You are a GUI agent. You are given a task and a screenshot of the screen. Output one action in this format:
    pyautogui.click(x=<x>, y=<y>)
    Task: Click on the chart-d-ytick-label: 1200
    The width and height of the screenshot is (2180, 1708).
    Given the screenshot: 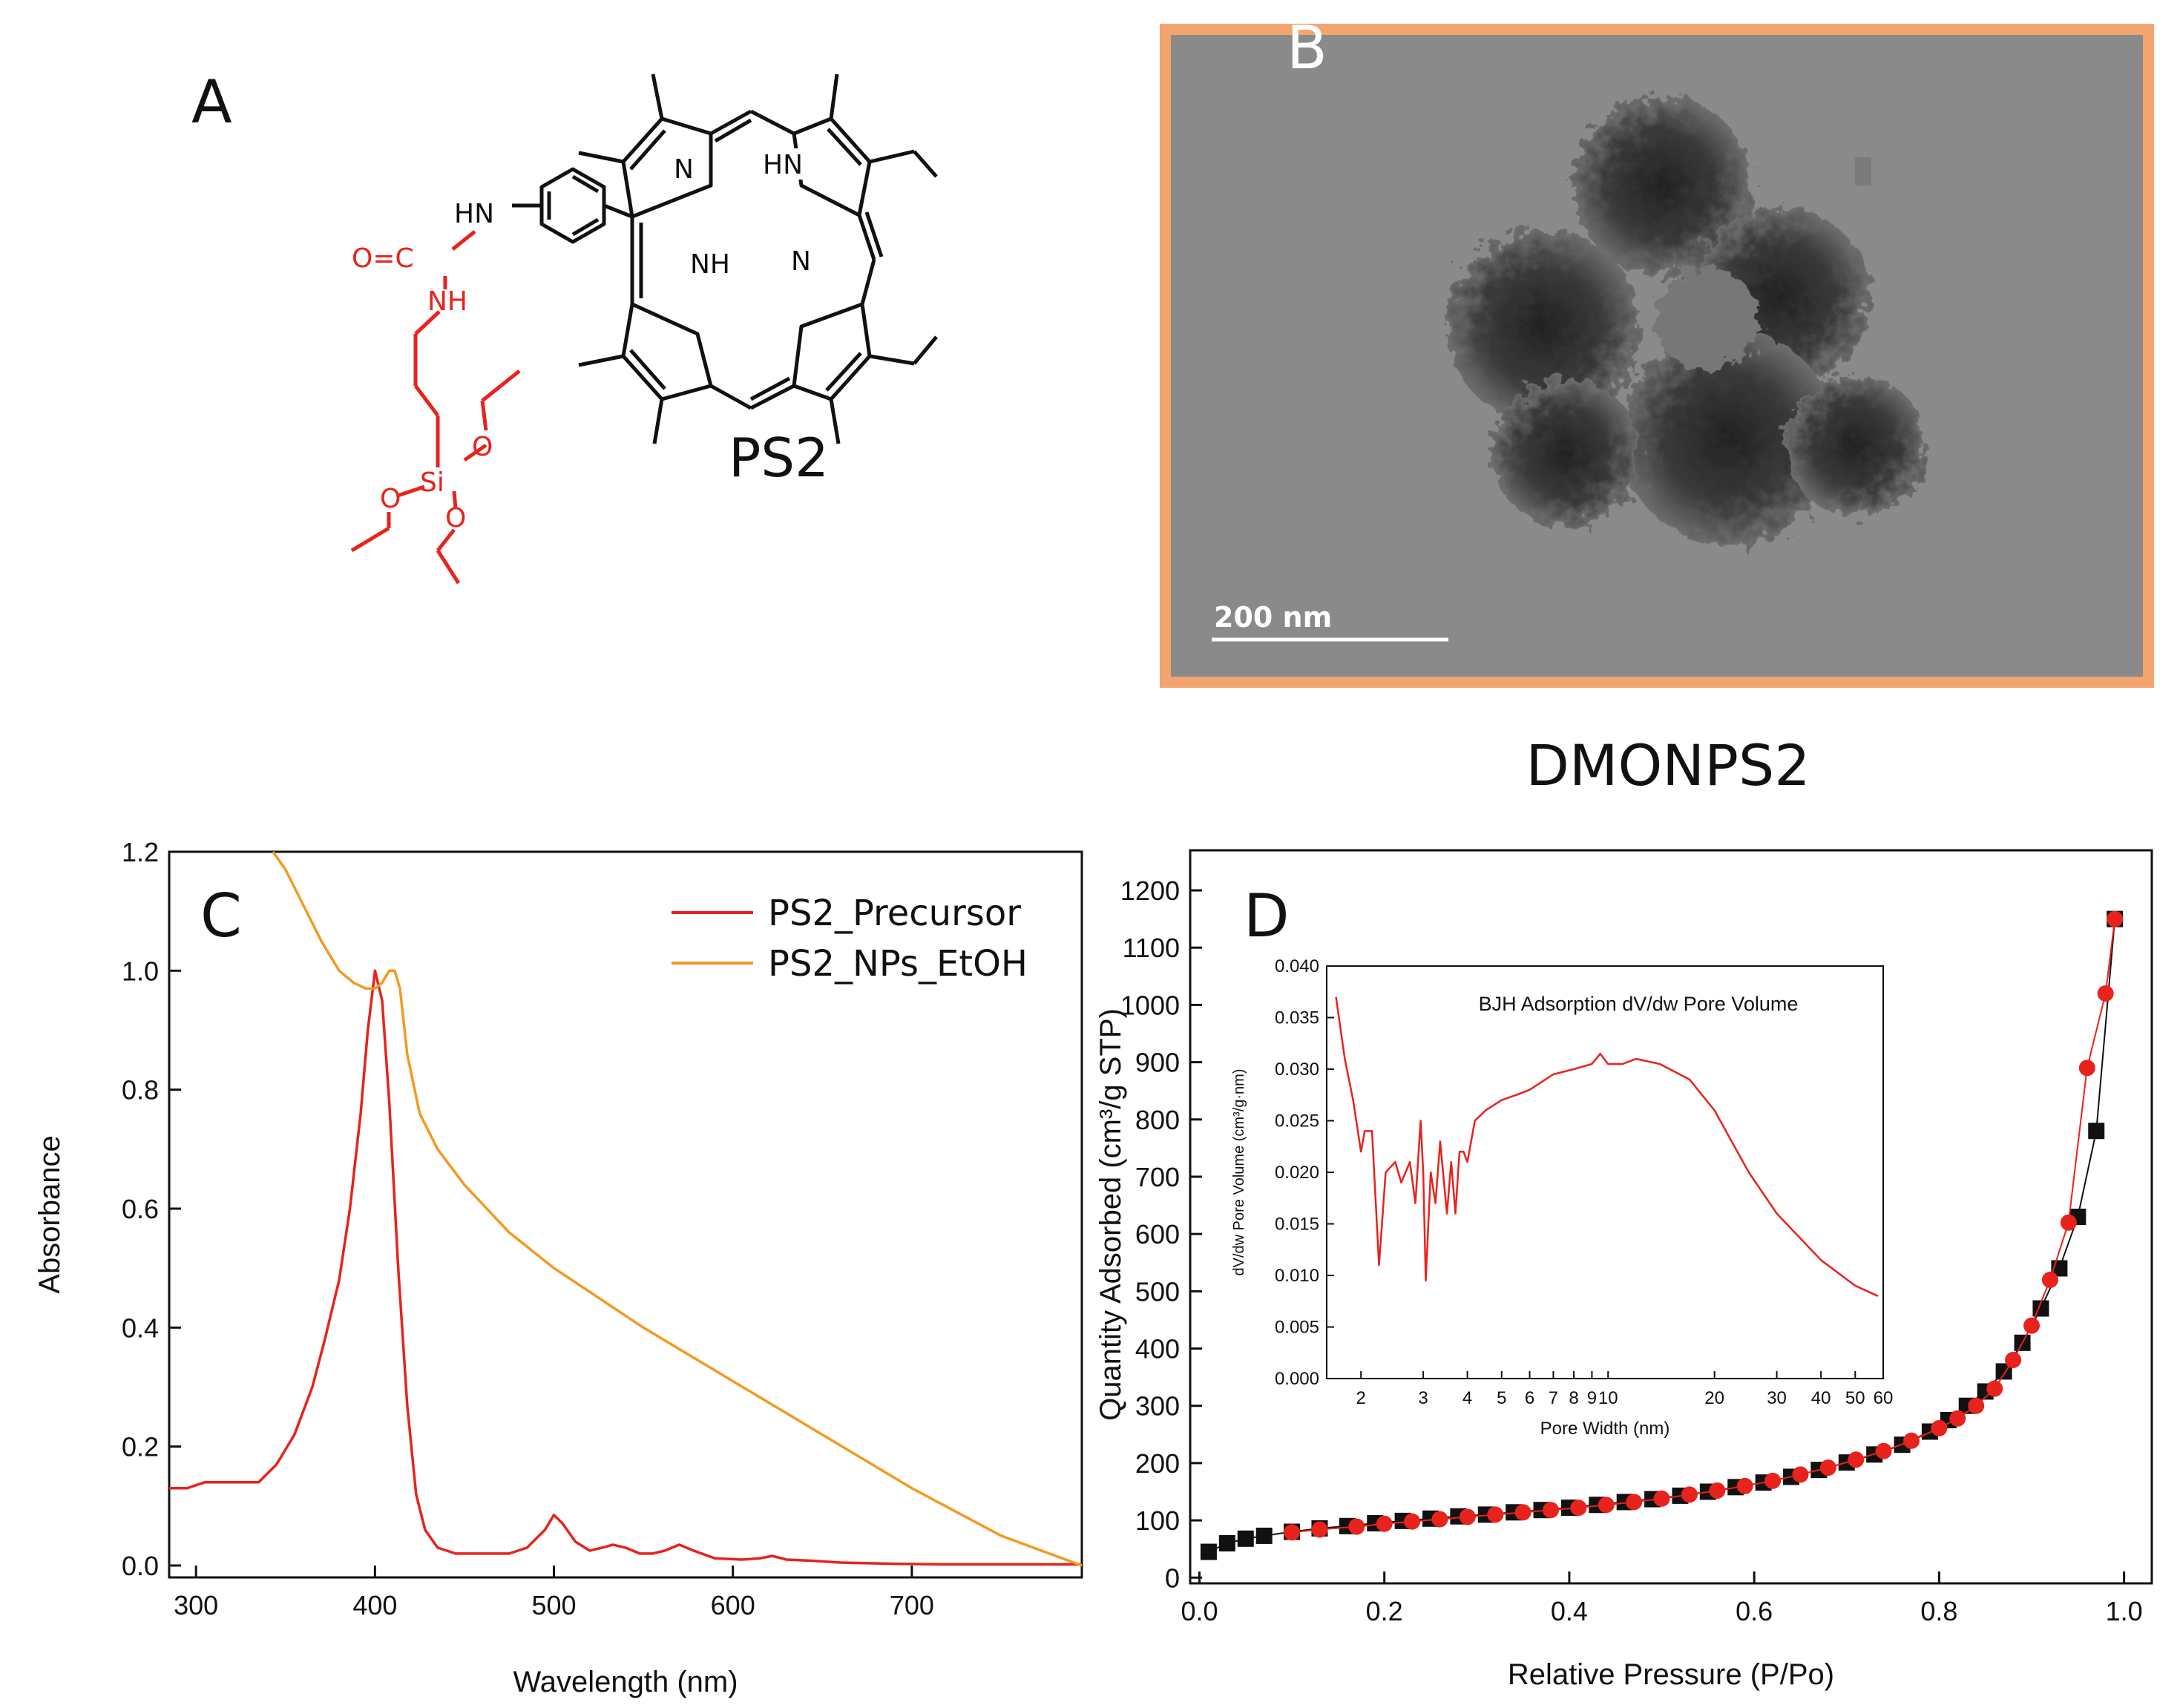 What is the action you would take?
    pyautogui.click(x=1150, y=891)
    